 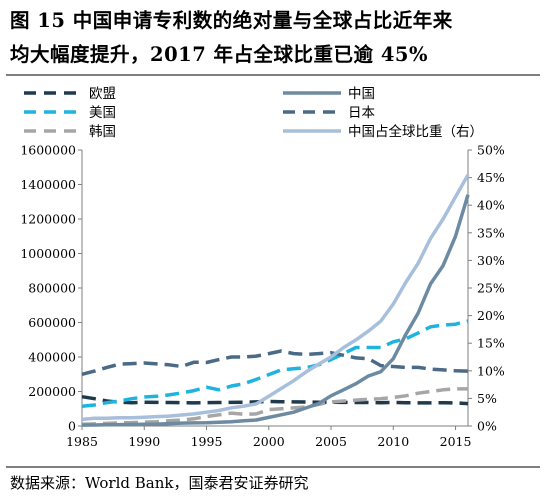 I want to click on x-tick-label: 2010, so click(x=393, y=441).